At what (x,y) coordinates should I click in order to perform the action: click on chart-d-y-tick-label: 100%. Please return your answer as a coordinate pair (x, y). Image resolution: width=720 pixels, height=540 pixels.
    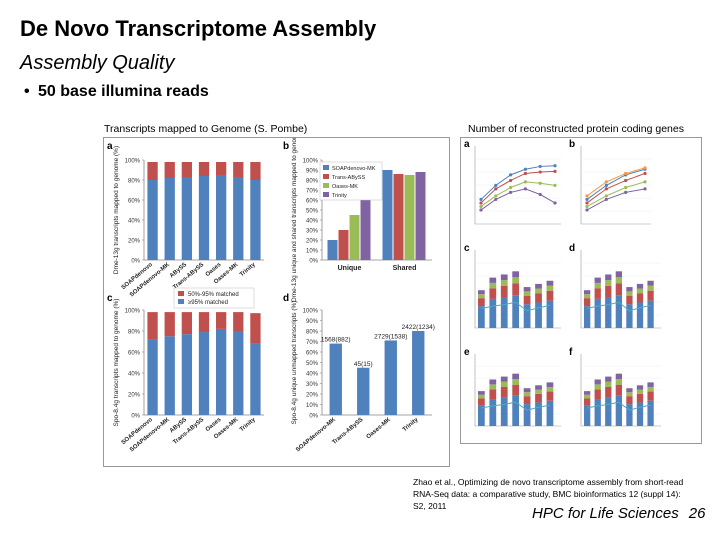
    Looking at the image, I should click on (311, 312).